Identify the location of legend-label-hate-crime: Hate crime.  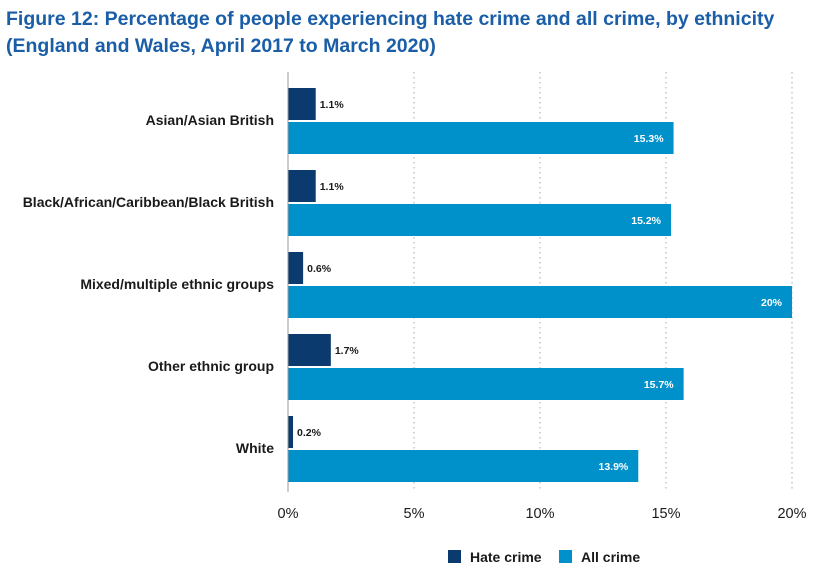
(506, 557).